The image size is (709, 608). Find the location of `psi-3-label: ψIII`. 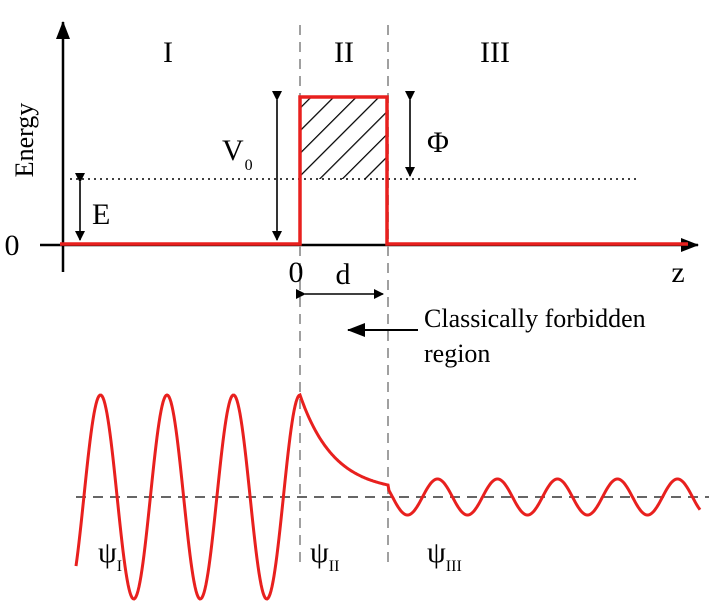

psi-3-label: ψIII is located at coordinates (444, 555).